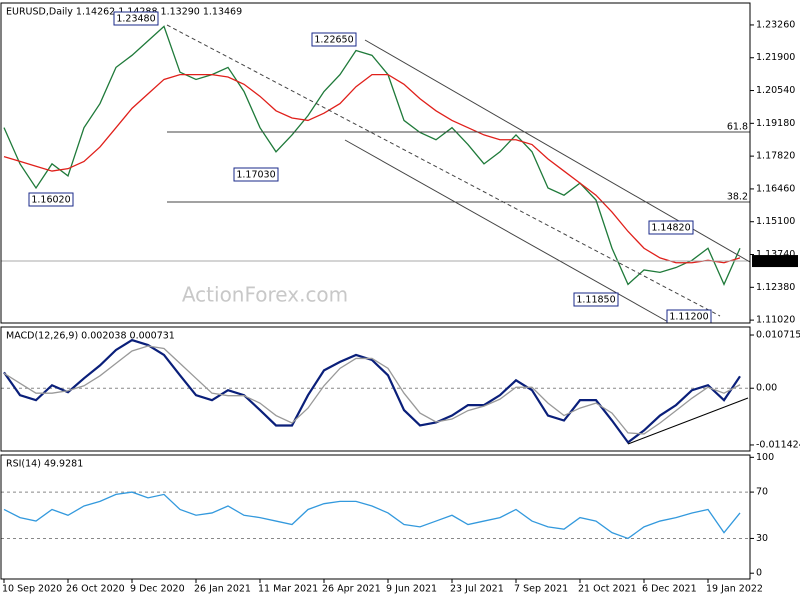  Describe the element at coordinates (775, 156) in the screenshot. I see `y-tick-label: 1.17820` at that location.